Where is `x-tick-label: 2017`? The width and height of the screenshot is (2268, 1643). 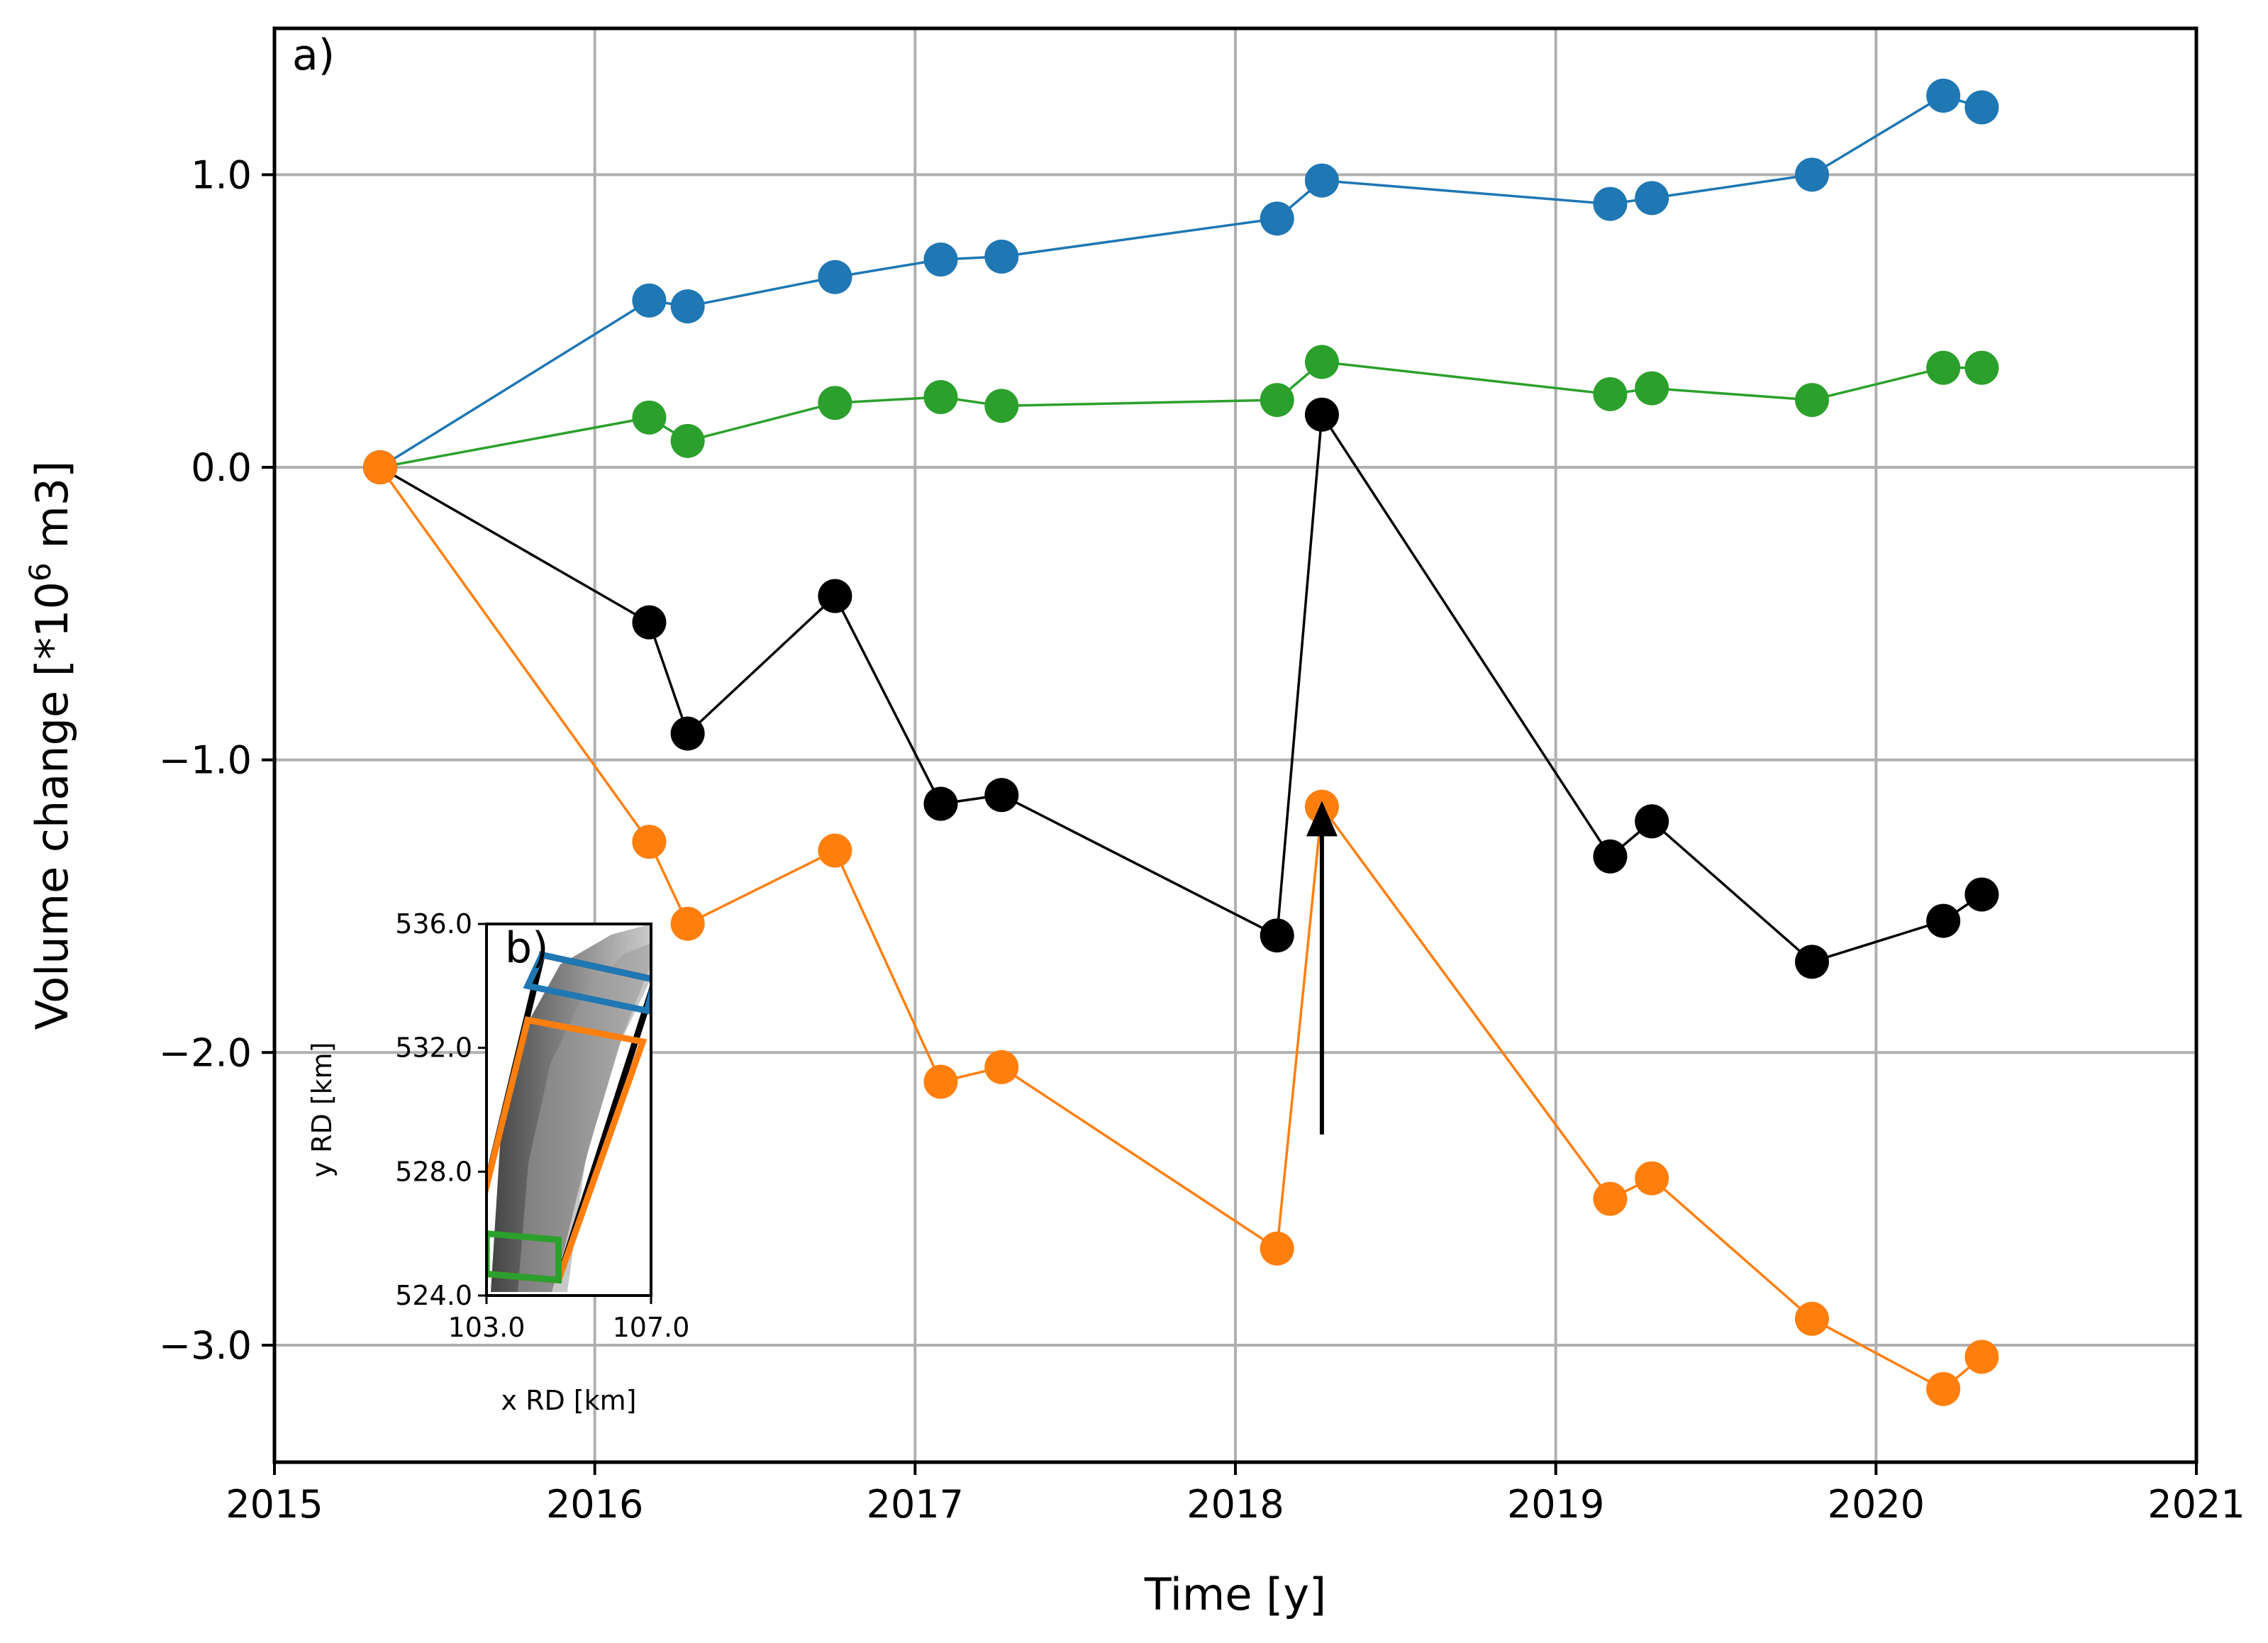 x-tick-label: 2017 is located at coordinates (915, 1504).